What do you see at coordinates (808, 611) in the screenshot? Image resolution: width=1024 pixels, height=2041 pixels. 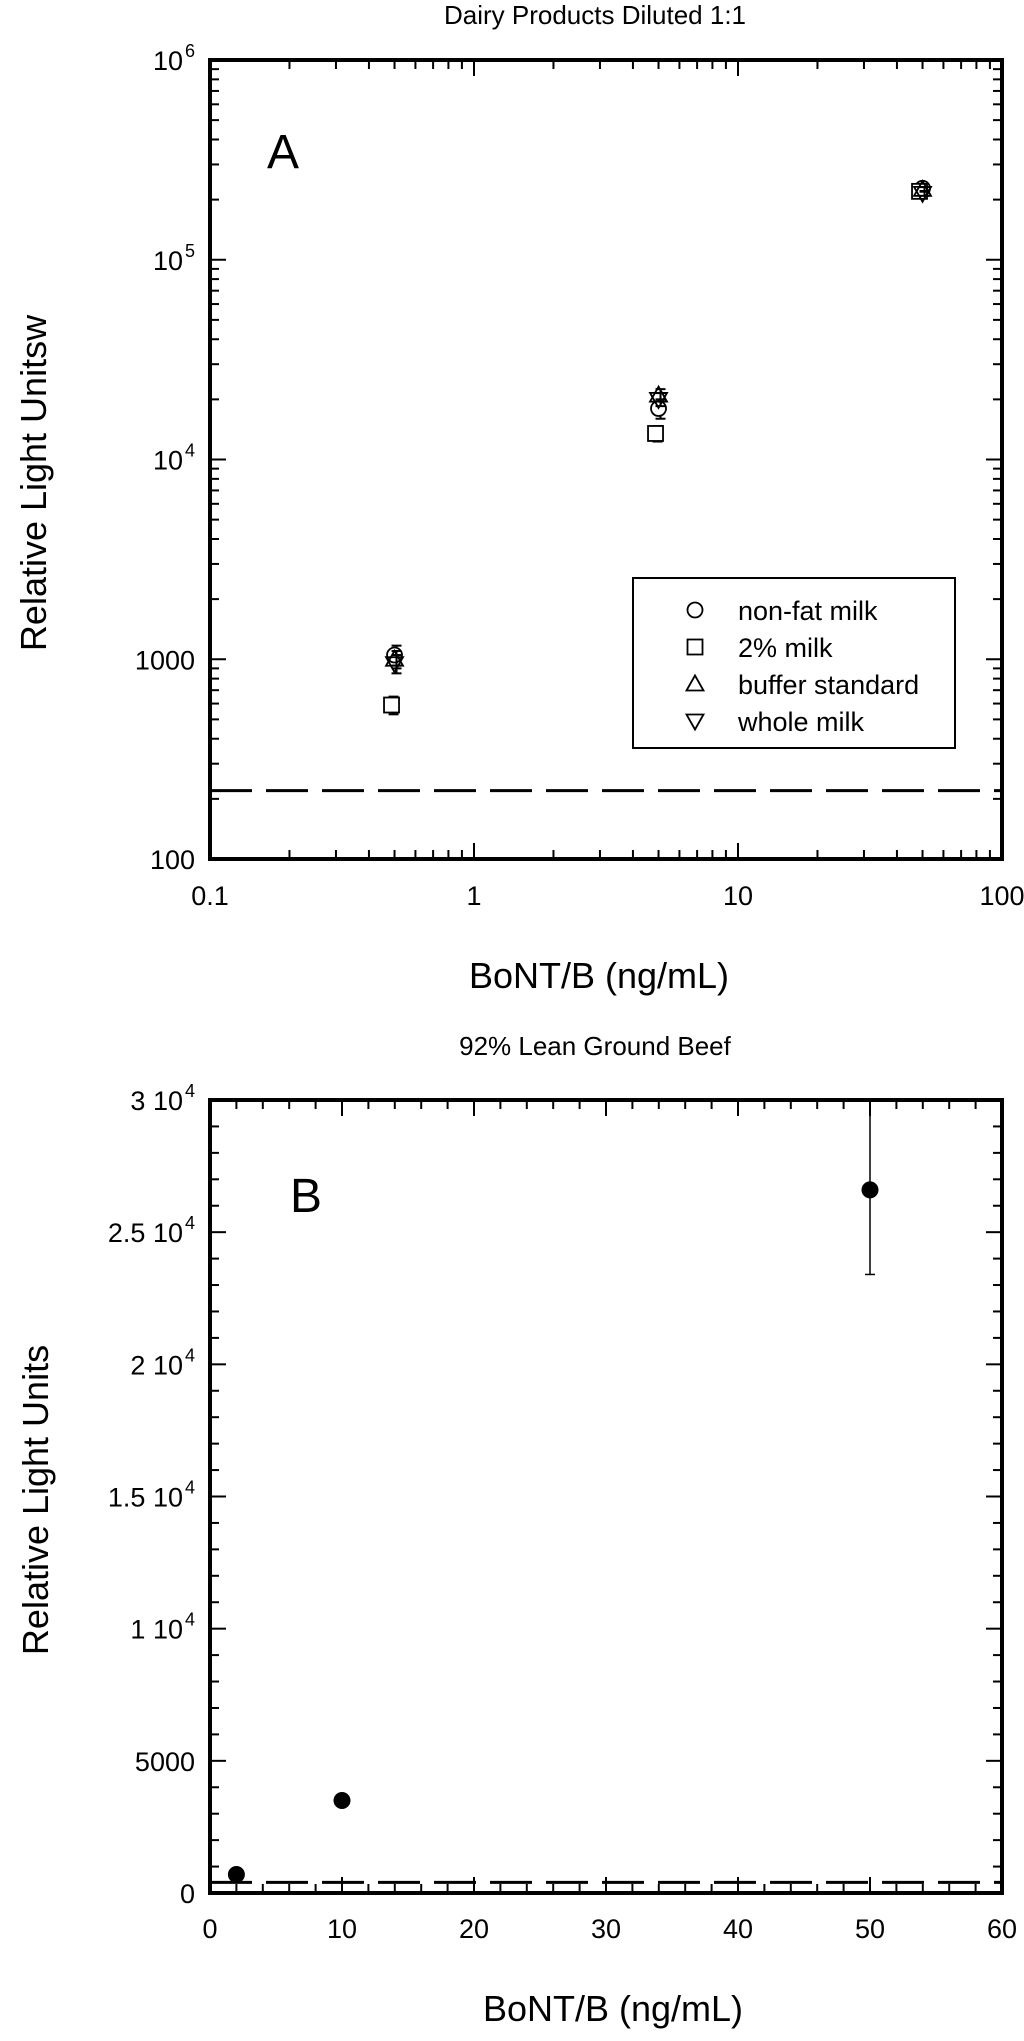 I see `legend-label: non-fat milk` at bounding box center [808, 611].